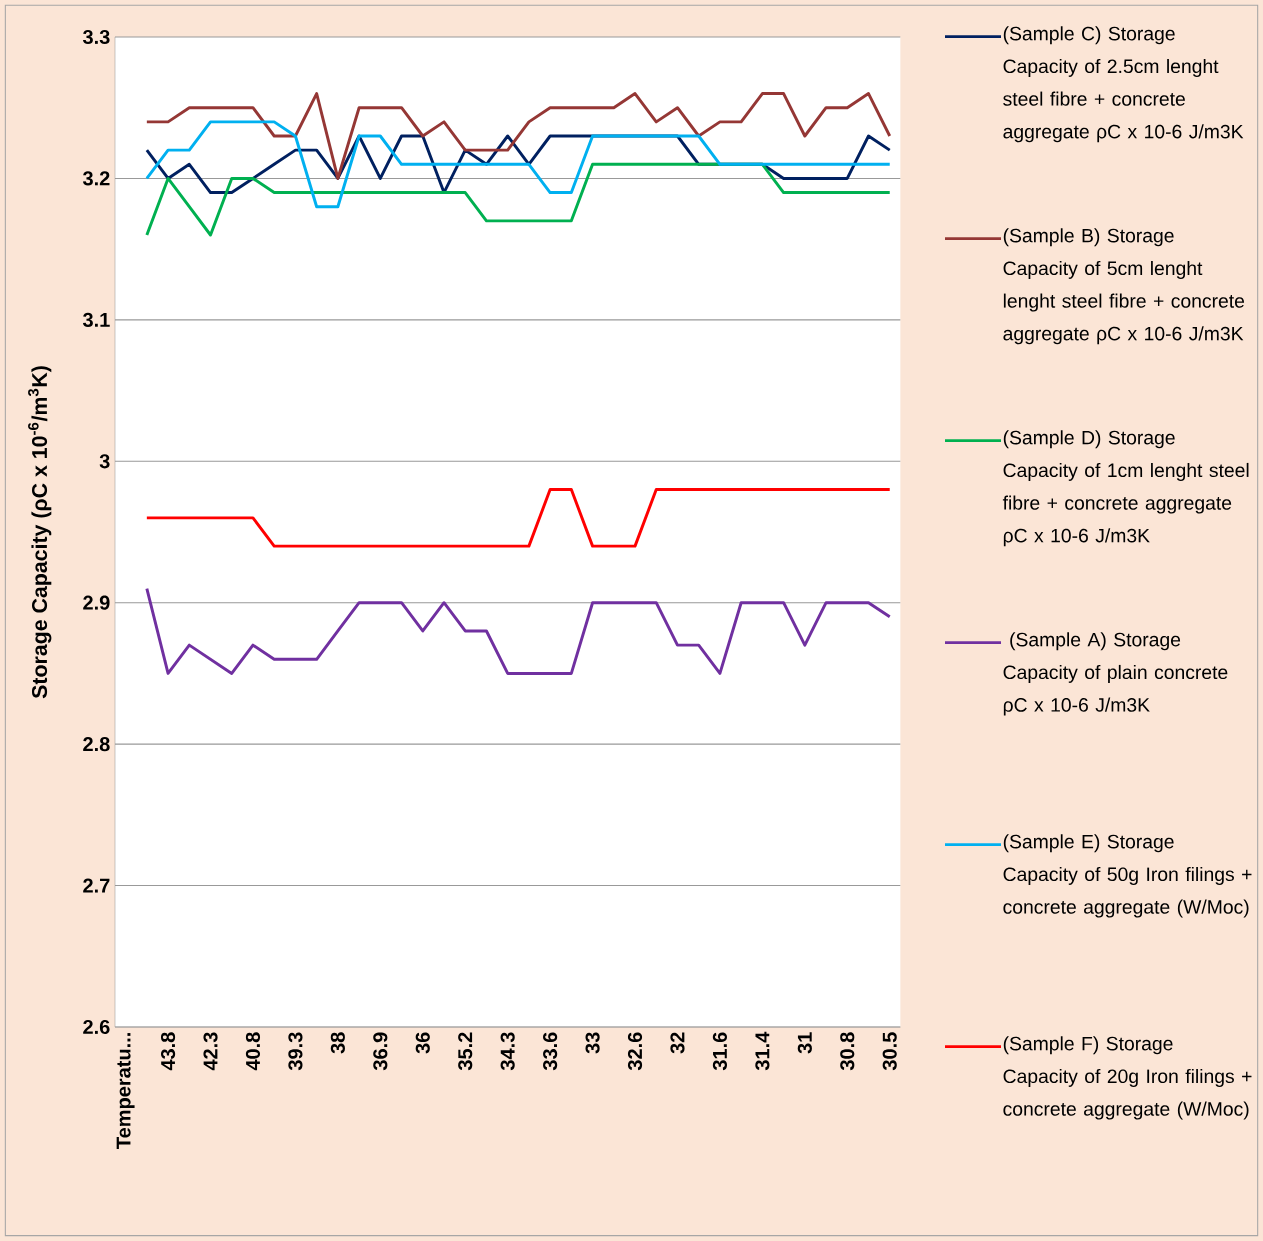  Describe the element at coordinates (1127, 1078) in the screenshot. I see `legend-label: (Sample F) Storage Capacity of 20g Iron filings + concrete aggregate (W/Moc)` at that location.